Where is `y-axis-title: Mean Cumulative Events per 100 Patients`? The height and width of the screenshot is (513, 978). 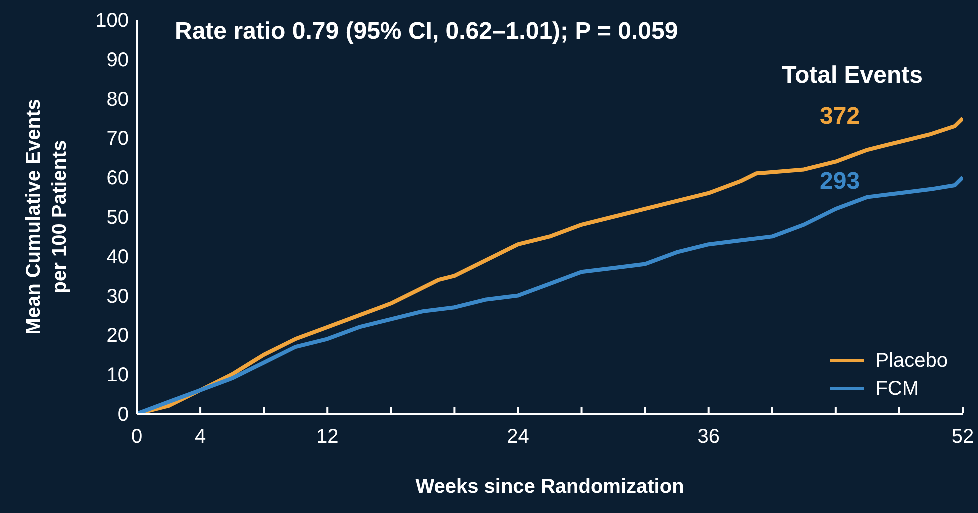 y-axis-title: Mean Cumulative Events per 100 Patients is located at coordinates (47, 217).